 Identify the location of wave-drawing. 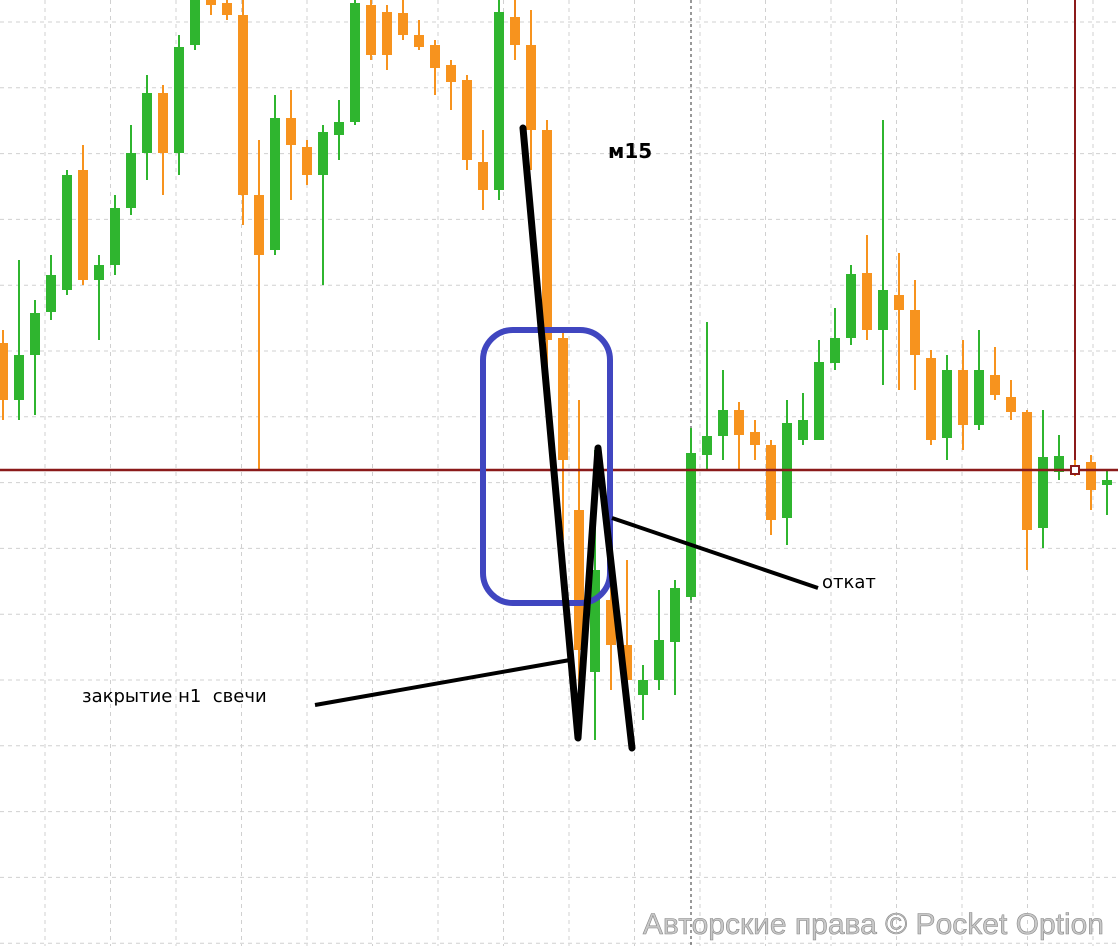
(577, 438).